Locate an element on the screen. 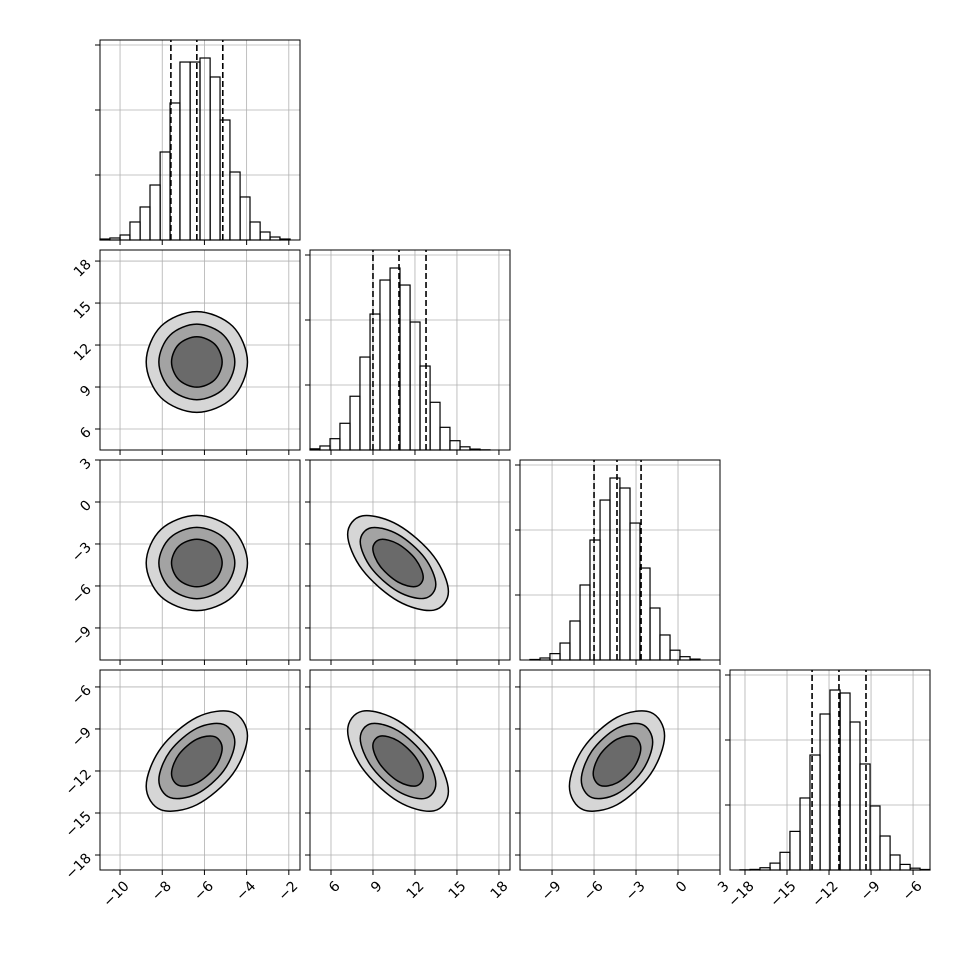  y-tick-label: 18 is located at coordinates (83, 269).